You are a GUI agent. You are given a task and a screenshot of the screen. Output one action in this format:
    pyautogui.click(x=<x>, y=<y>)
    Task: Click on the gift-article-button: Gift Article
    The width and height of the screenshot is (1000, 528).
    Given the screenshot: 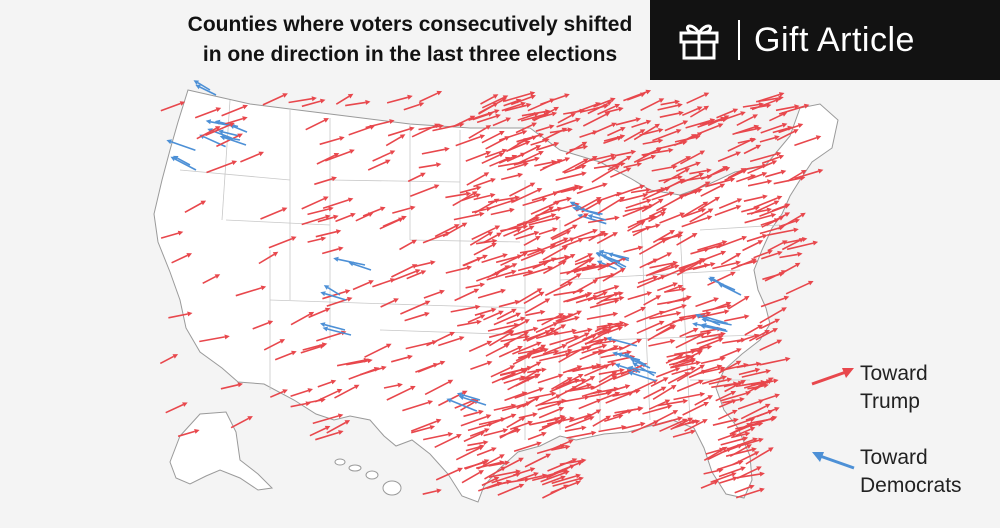 What is the action you would take?
    pyautogui.click(x=825, y=40)
    